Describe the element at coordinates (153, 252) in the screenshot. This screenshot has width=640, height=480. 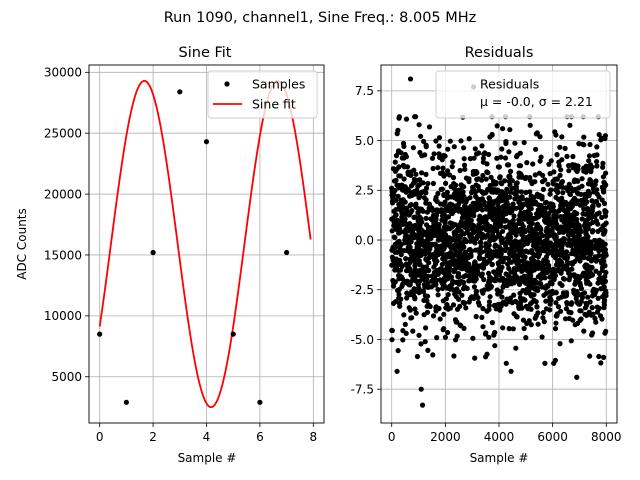
I see `sample-point` at that location.